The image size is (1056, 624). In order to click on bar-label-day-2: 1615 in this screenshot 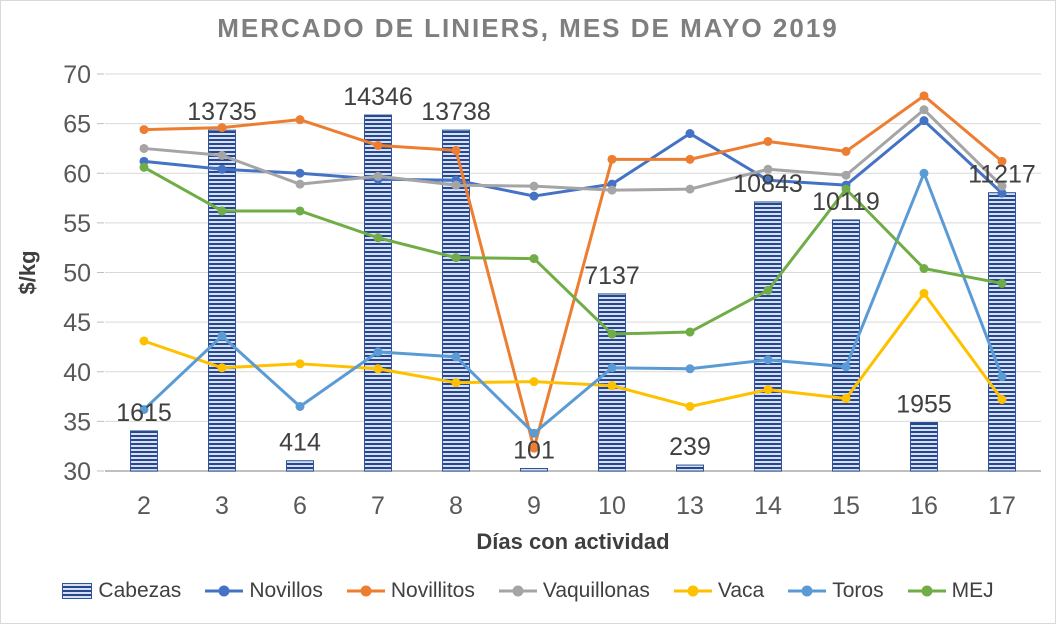, I will do `click(144, 413)`.